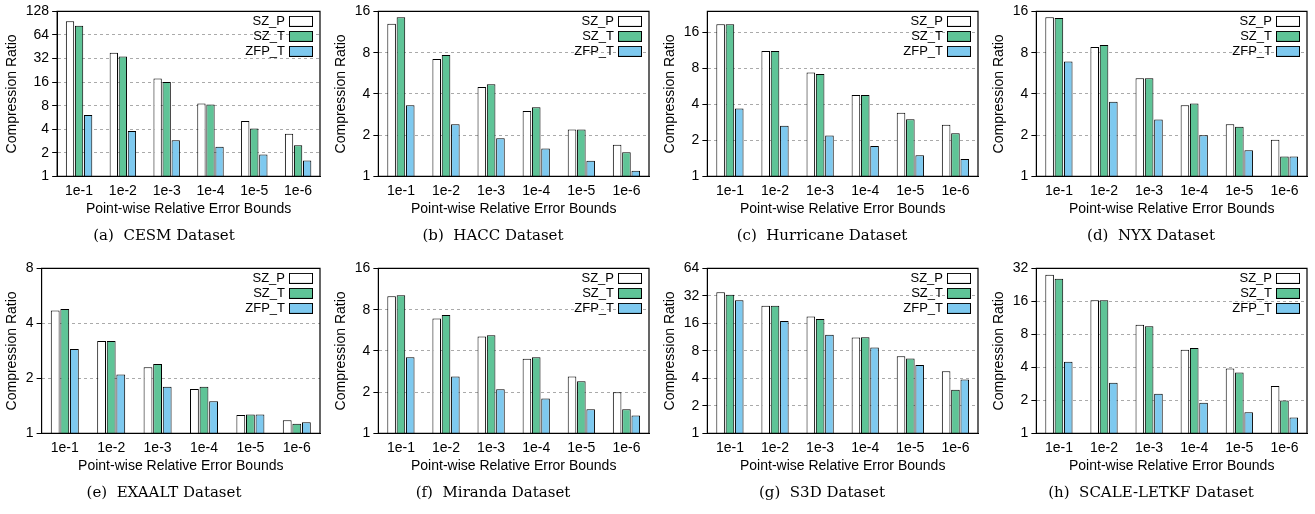 This screenshot has height=514, width=1315. I want to click on text: (e) EXAALT Dataset, so click(164, 492).